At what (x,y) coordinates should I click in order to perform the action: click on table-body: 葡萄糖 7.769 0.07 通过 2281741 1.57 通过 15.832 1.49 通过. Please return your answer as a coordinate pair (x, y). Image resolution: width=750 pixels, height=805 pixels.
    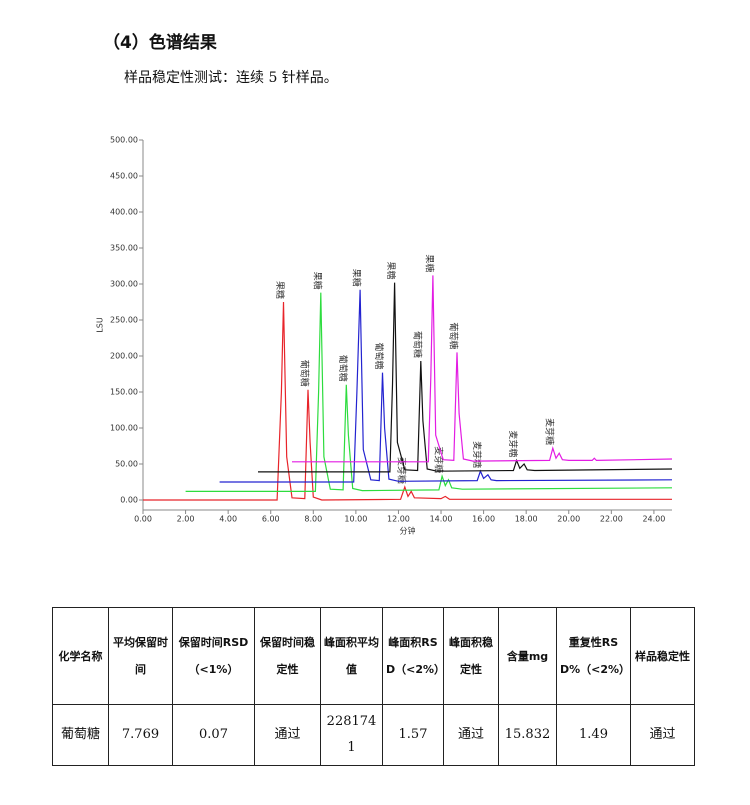
    Looking at the image, I should click on (373, 735).